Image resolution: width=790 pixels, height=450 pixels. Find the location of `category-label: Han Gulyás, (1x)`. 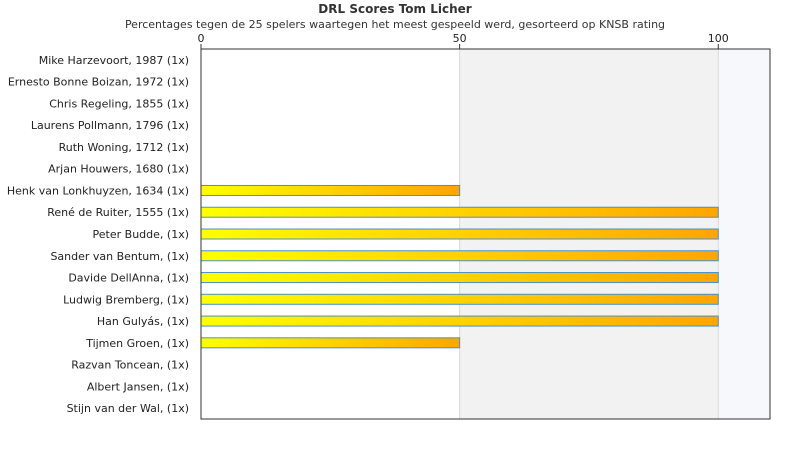

category-label: Han Gulyás, (1x) is located at coordinates (143, 321).